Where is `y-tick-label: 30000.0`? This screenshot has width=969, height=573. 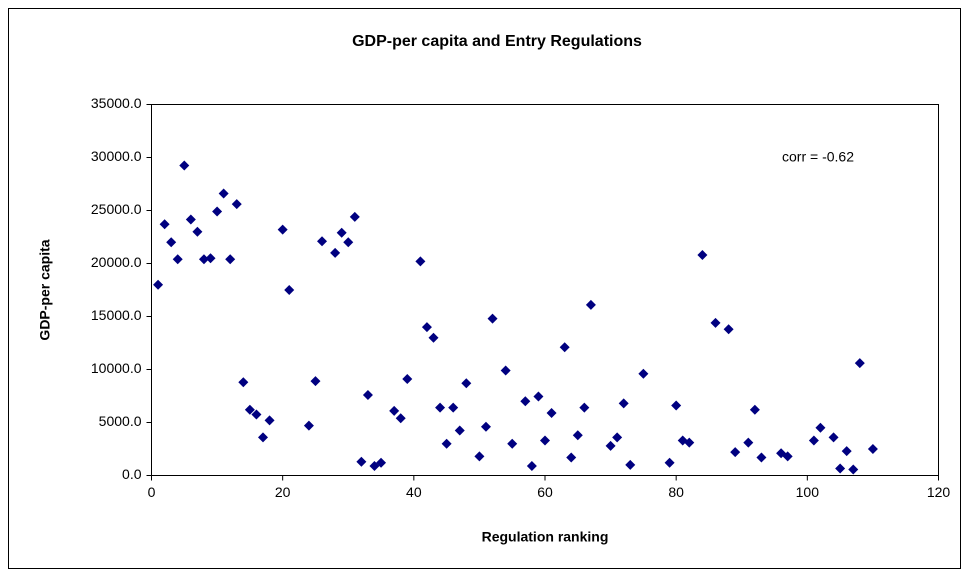
y-tick-label: 30000.0 is located at coordinates (116, 156).